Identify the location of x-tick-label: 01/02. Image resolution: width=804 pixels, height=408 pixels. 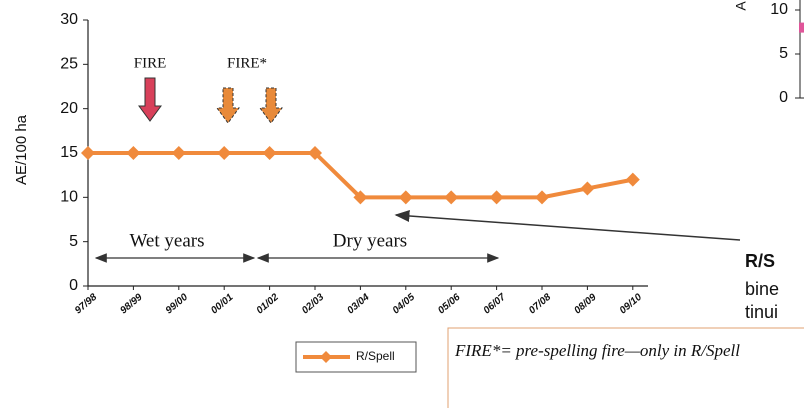
(268, 304).